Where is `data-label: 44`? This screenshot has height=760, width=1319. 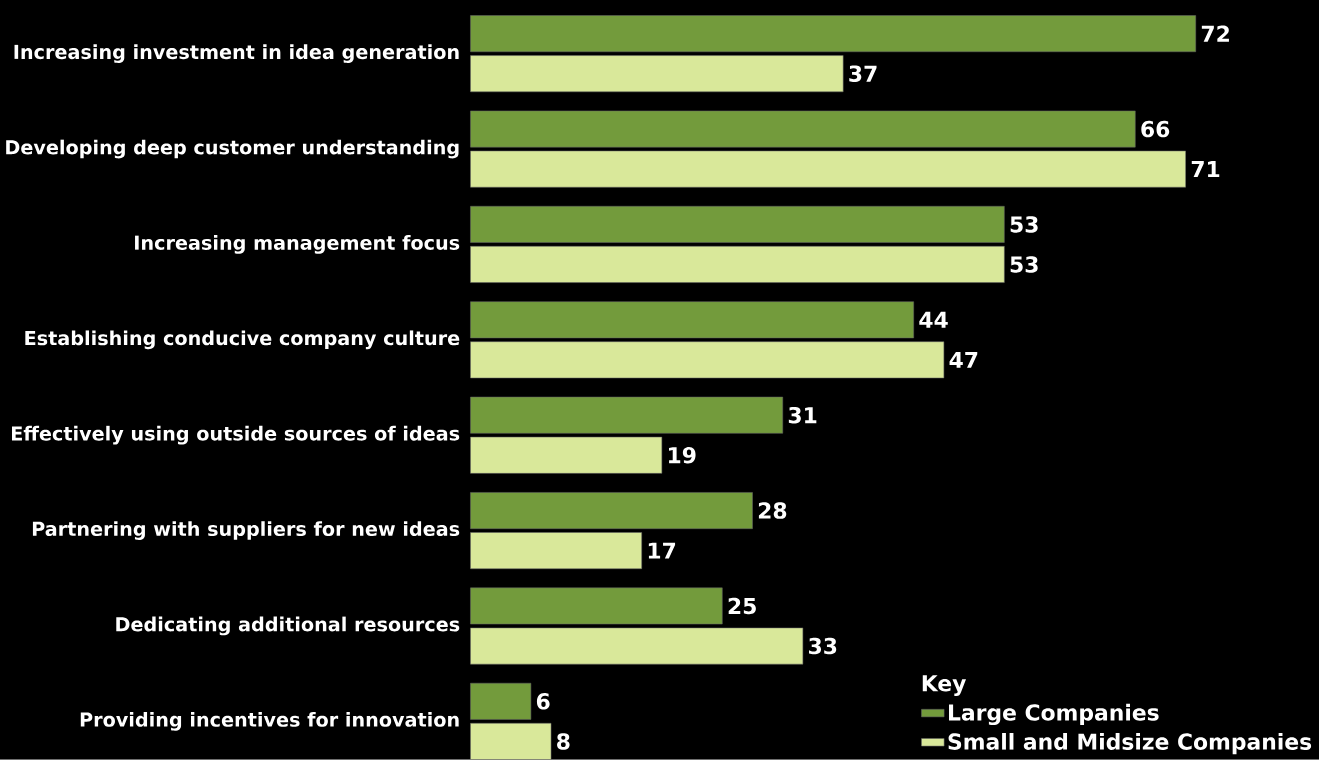 data-label: 44 is located at coordinates (933, 319).